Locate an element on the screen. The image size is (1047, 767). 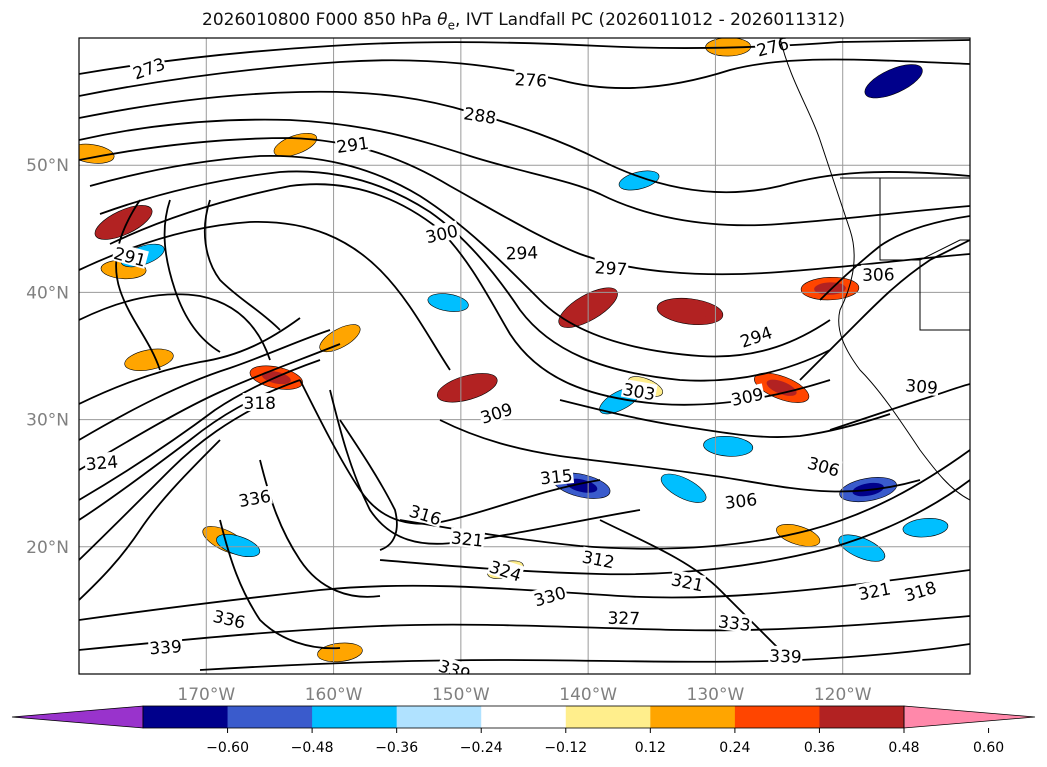
coastline-north-america is located at coordinates (874, 269).